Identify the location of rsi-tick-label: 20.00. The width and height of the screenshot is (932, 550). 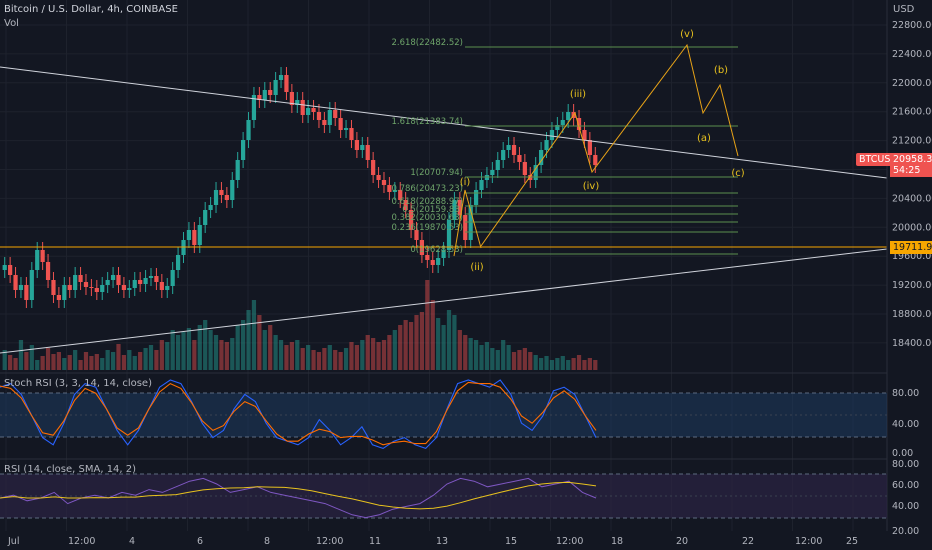
(905, 531).